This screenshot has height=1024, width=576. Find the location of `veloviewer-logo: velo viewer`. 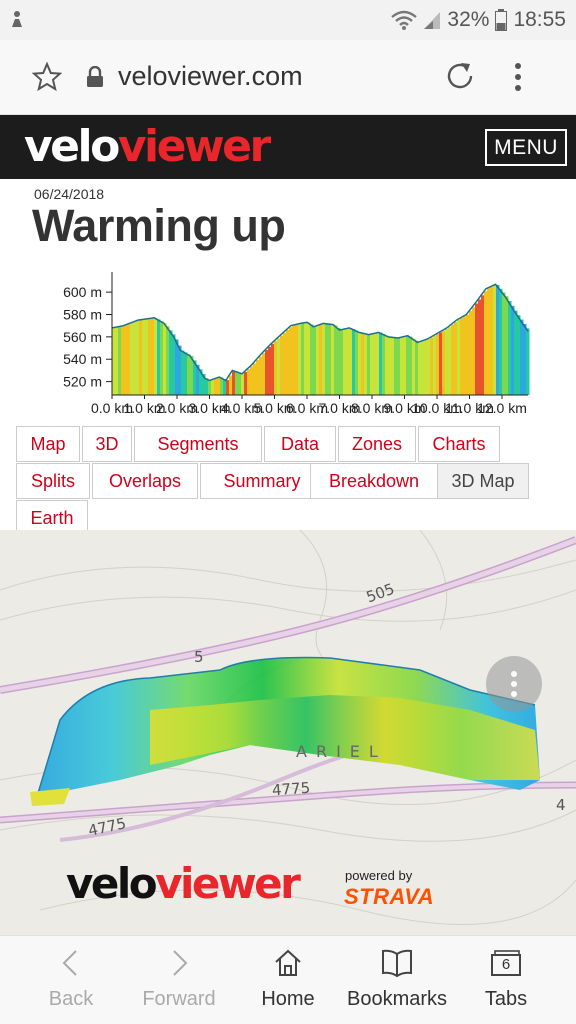

veloviewer-logo: velo viewer is located at coordinates (147, 146).